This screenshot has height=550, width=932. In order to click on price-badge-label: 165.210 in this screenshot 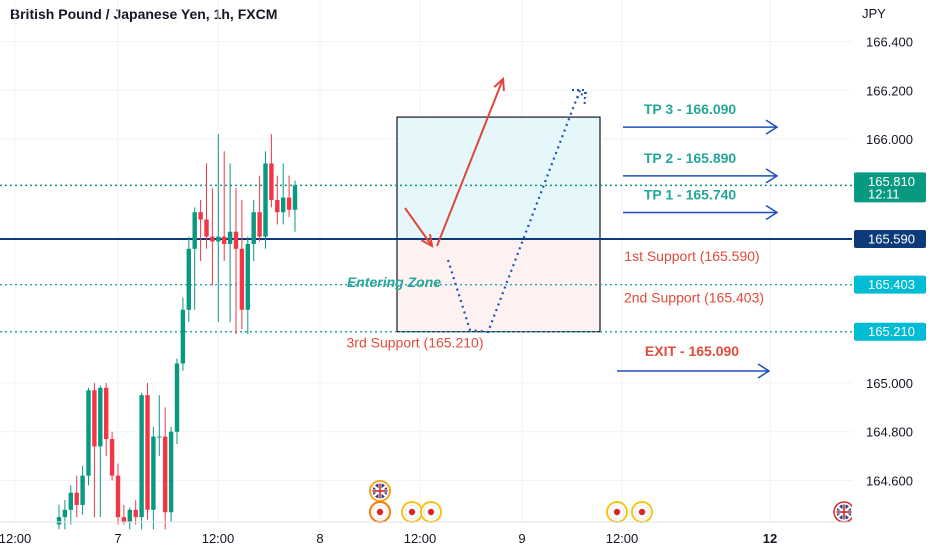, I will do `click(891, 331)`.